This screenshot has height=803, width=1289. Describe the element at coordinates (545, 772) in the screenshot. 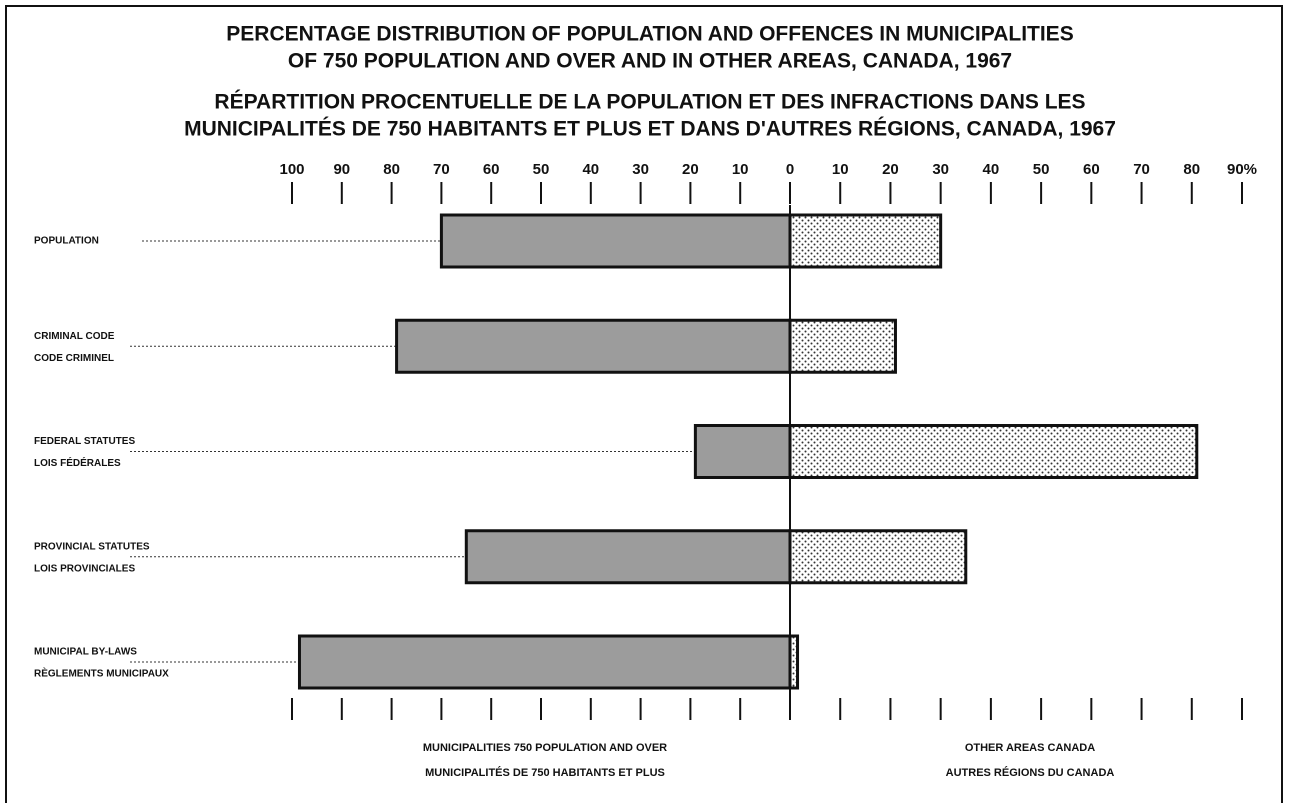

I see `legend-label: MUNICIPALITÉS DE 750 HABITANTS ET PLUS` at that location.